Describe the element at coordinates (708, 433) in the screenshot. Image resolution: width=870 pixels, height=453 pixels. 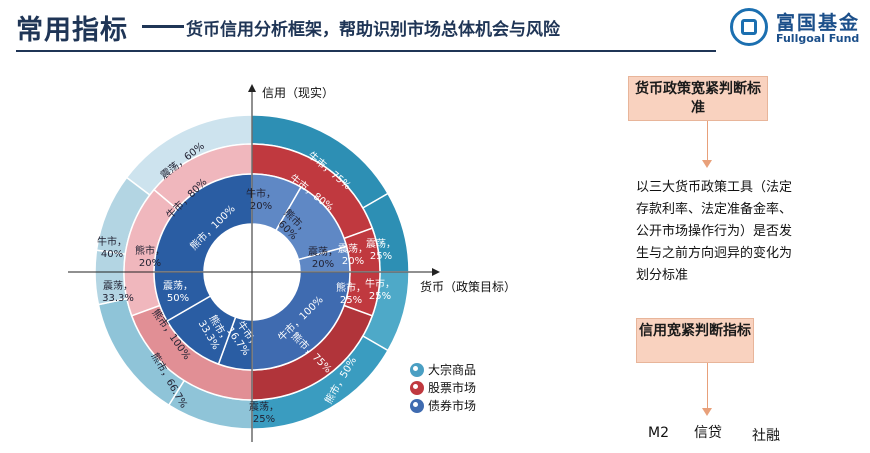
I see `metric-loans: 信贷` at that location.